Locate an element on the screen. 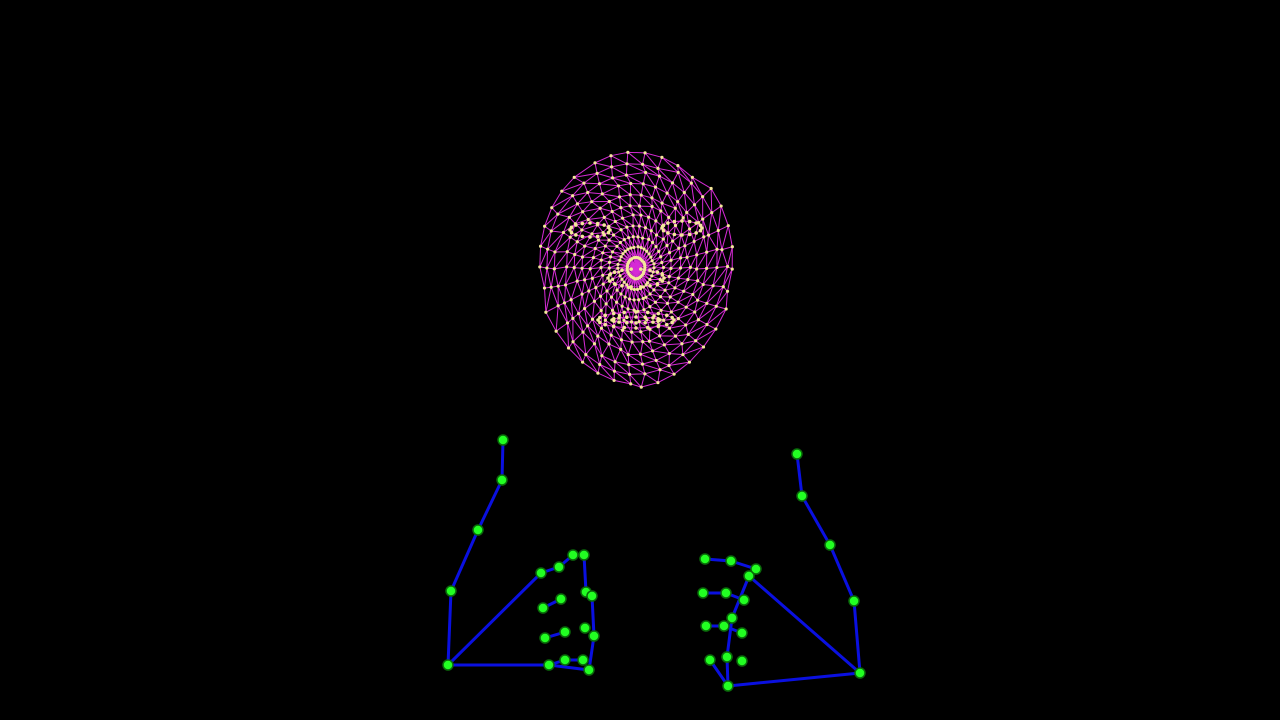 This screenshot has height=720, width=1280. left-eye-landmark is located at coordinates (590, 237).